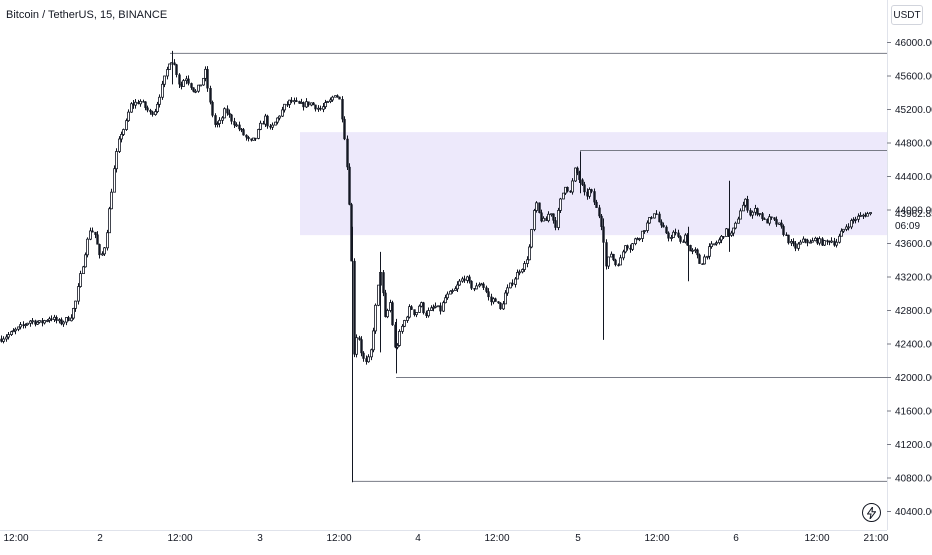  What do you see at coordinates (913, 211) in the screenshot?
I see `price-tick-label-5: 44000.00` at bounding box center [913, 211].